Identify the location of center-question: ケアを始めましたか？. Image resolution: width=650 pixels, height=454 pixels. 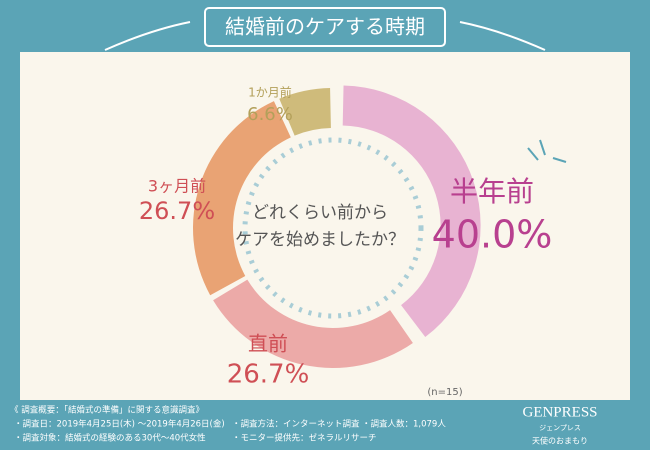
(320, 240).